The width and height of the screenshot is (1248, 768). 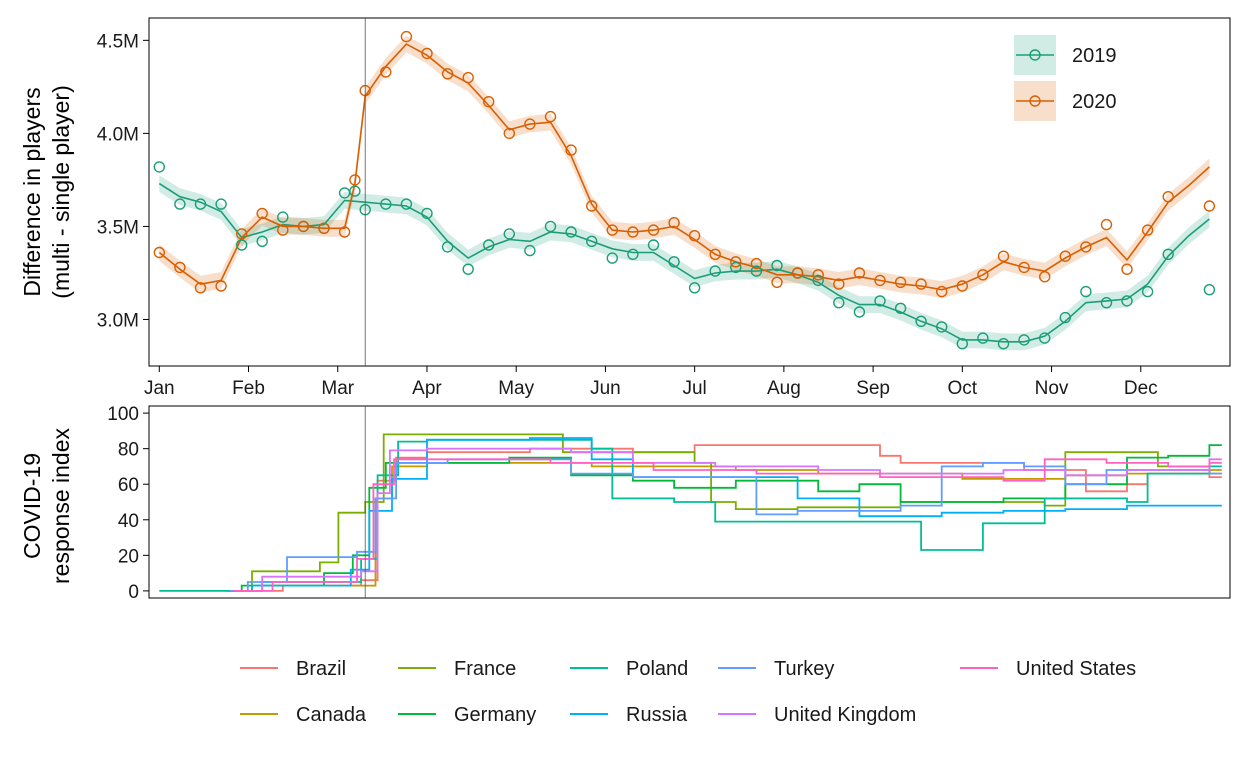 I want to click on top-x-axis-ticks: Jan Feb Mar Apr May Jun Jul Aug Sep Oct Nov Dec, so click(x=651, y=382).